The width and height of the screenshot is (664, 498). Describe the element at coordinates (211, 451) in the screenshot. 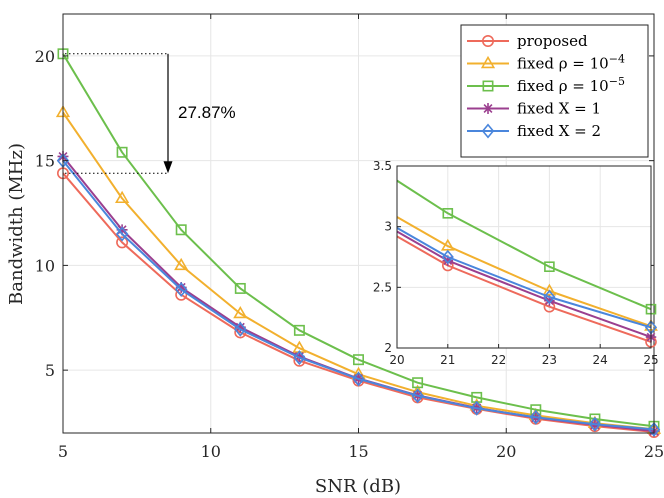

I see `x-tick-label: 10` at that location.